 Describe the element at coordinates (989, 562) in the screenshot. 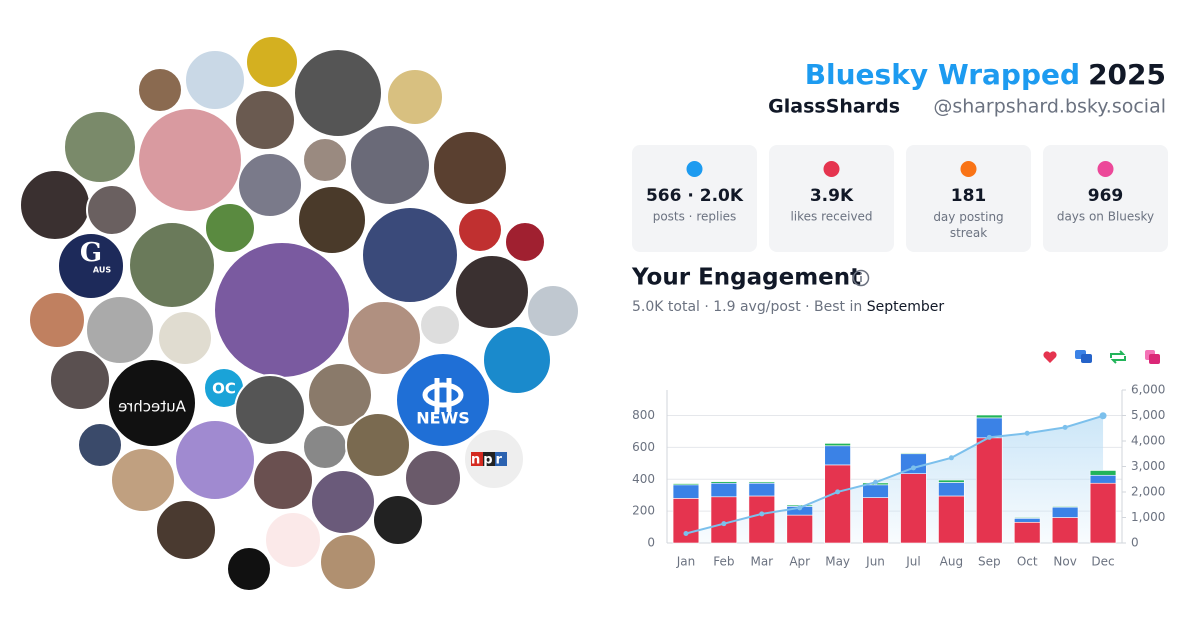

I see `x-tick-label: Sep` at that location.